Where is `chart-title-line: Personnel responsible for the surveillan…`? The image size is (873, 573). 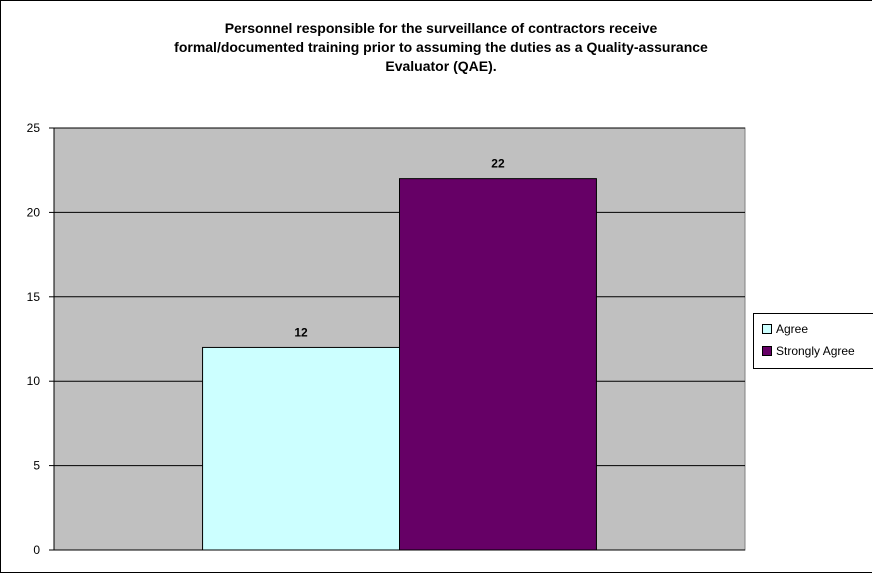 chart-title-line: Personnel responsible for the surveillan… is located at coordinates (441, 28).